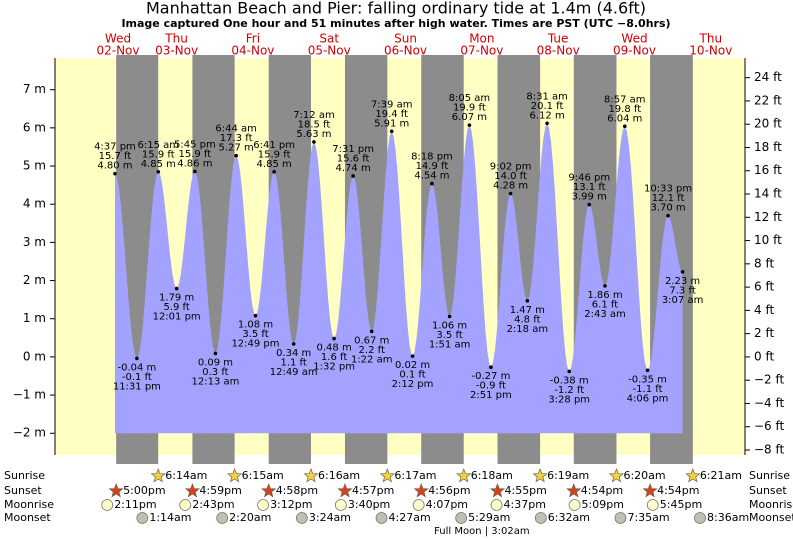  What do you see at coordinates (135, 504) in the screenshot?
I see `moonrise-time: 2:11pm` at bounding box center [135, 504].